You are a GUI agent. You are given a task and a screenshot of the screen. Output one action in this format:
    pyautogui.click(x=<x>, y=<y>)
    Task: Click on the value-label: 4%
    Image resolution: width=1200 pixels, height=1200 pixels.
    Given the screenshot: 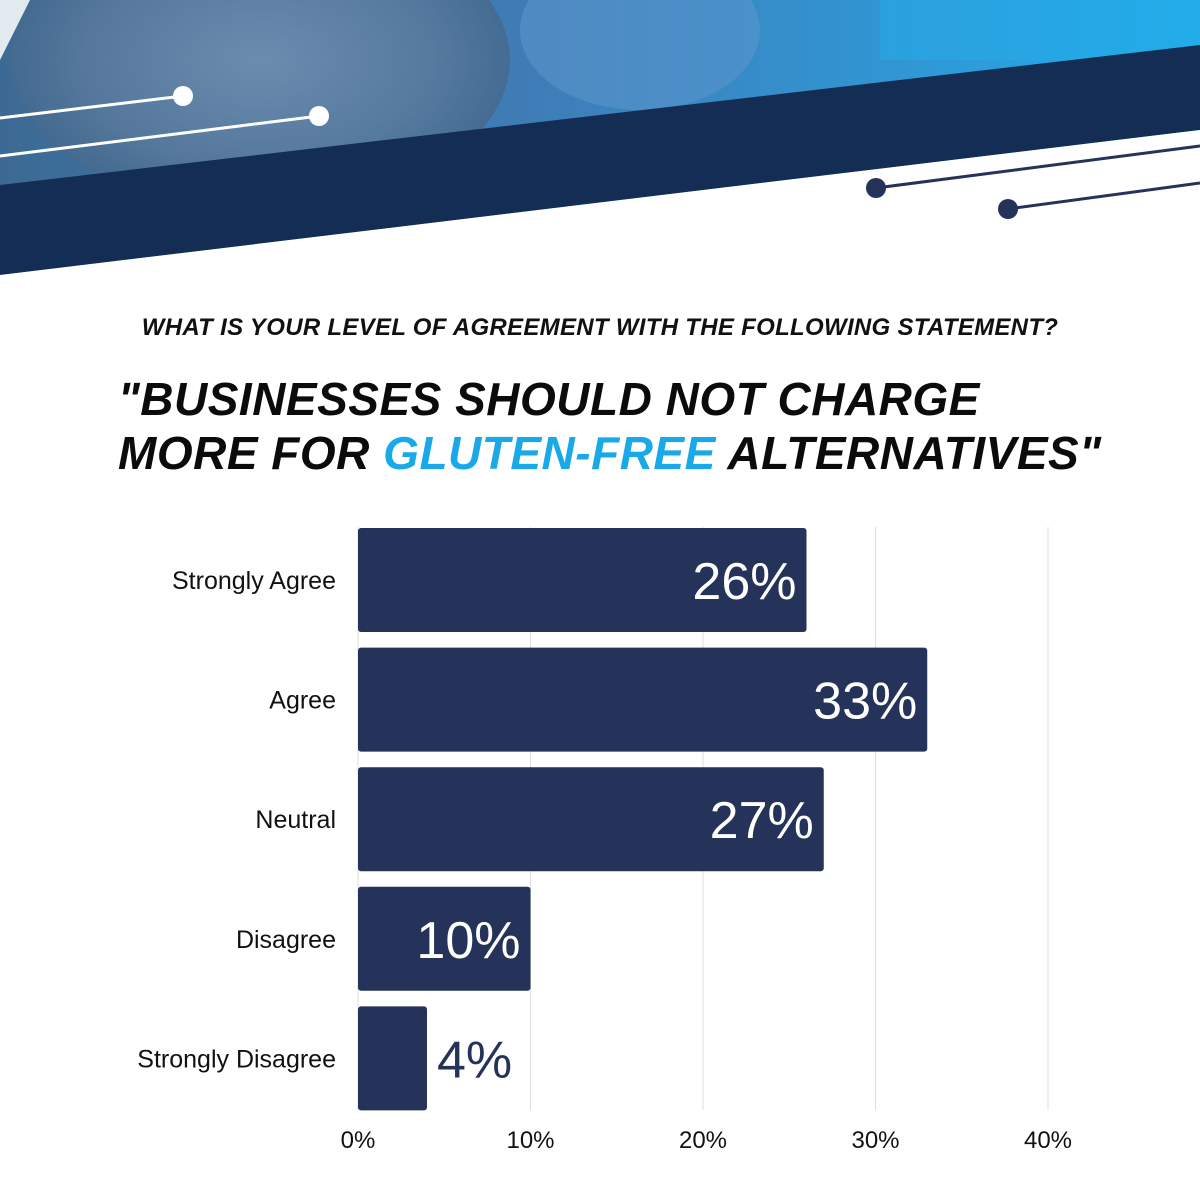 What is the action you would take?
    pyautogui.click(x=474, y=1060)
    